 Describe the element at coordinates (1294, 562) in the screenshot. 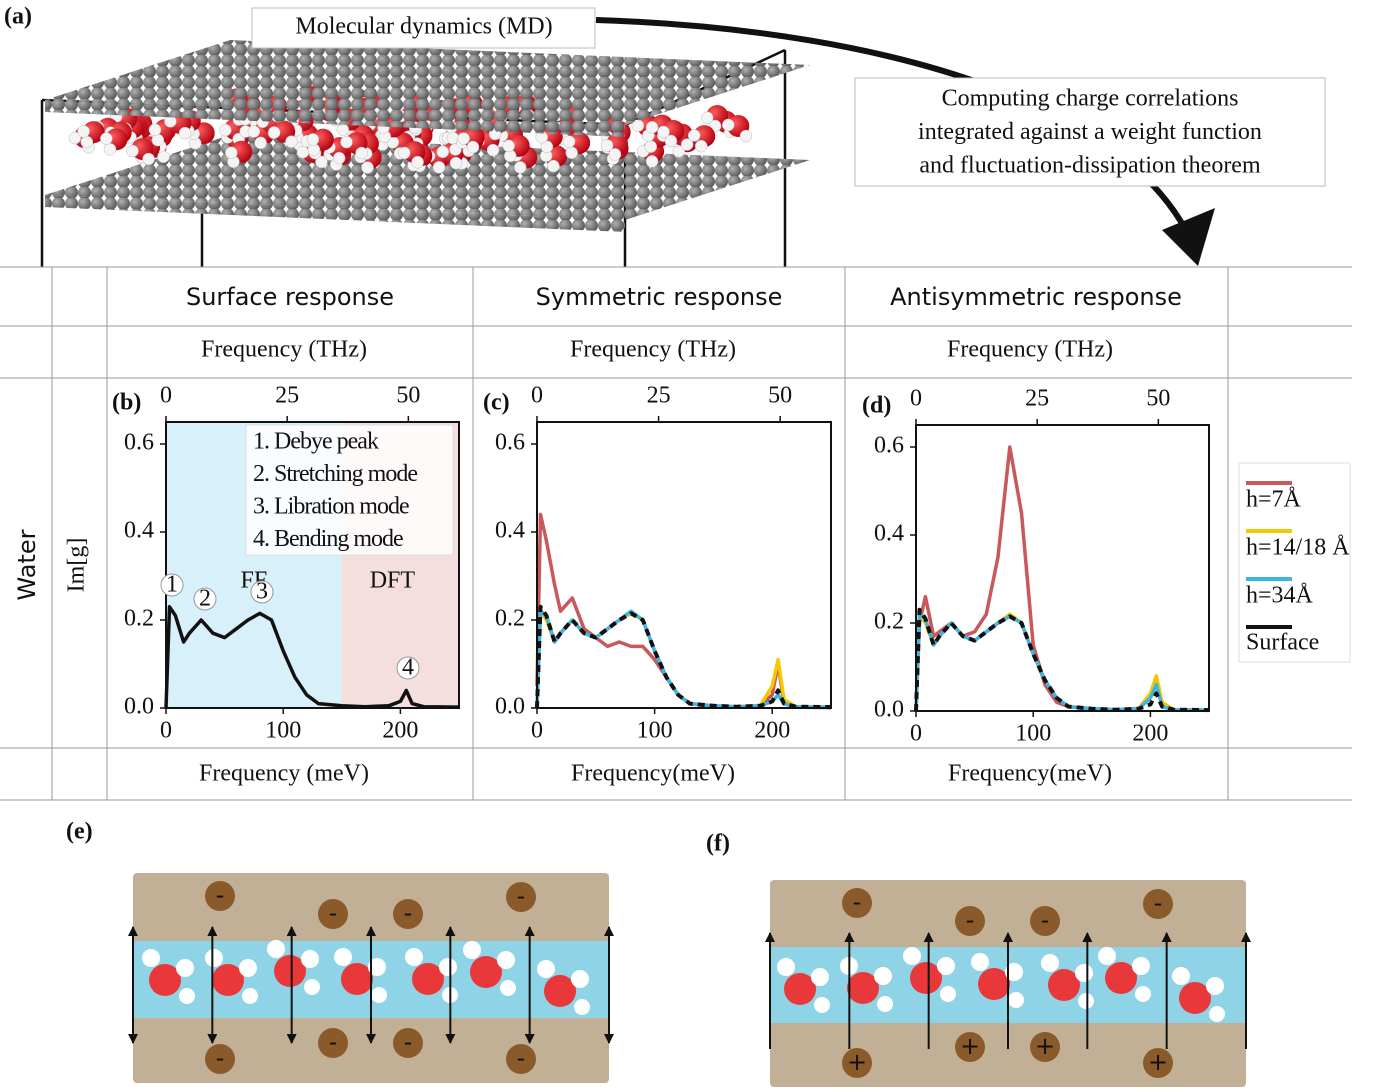

I see `legend: h=7Å h=14/18 Å h=34Å Surface` at that location.